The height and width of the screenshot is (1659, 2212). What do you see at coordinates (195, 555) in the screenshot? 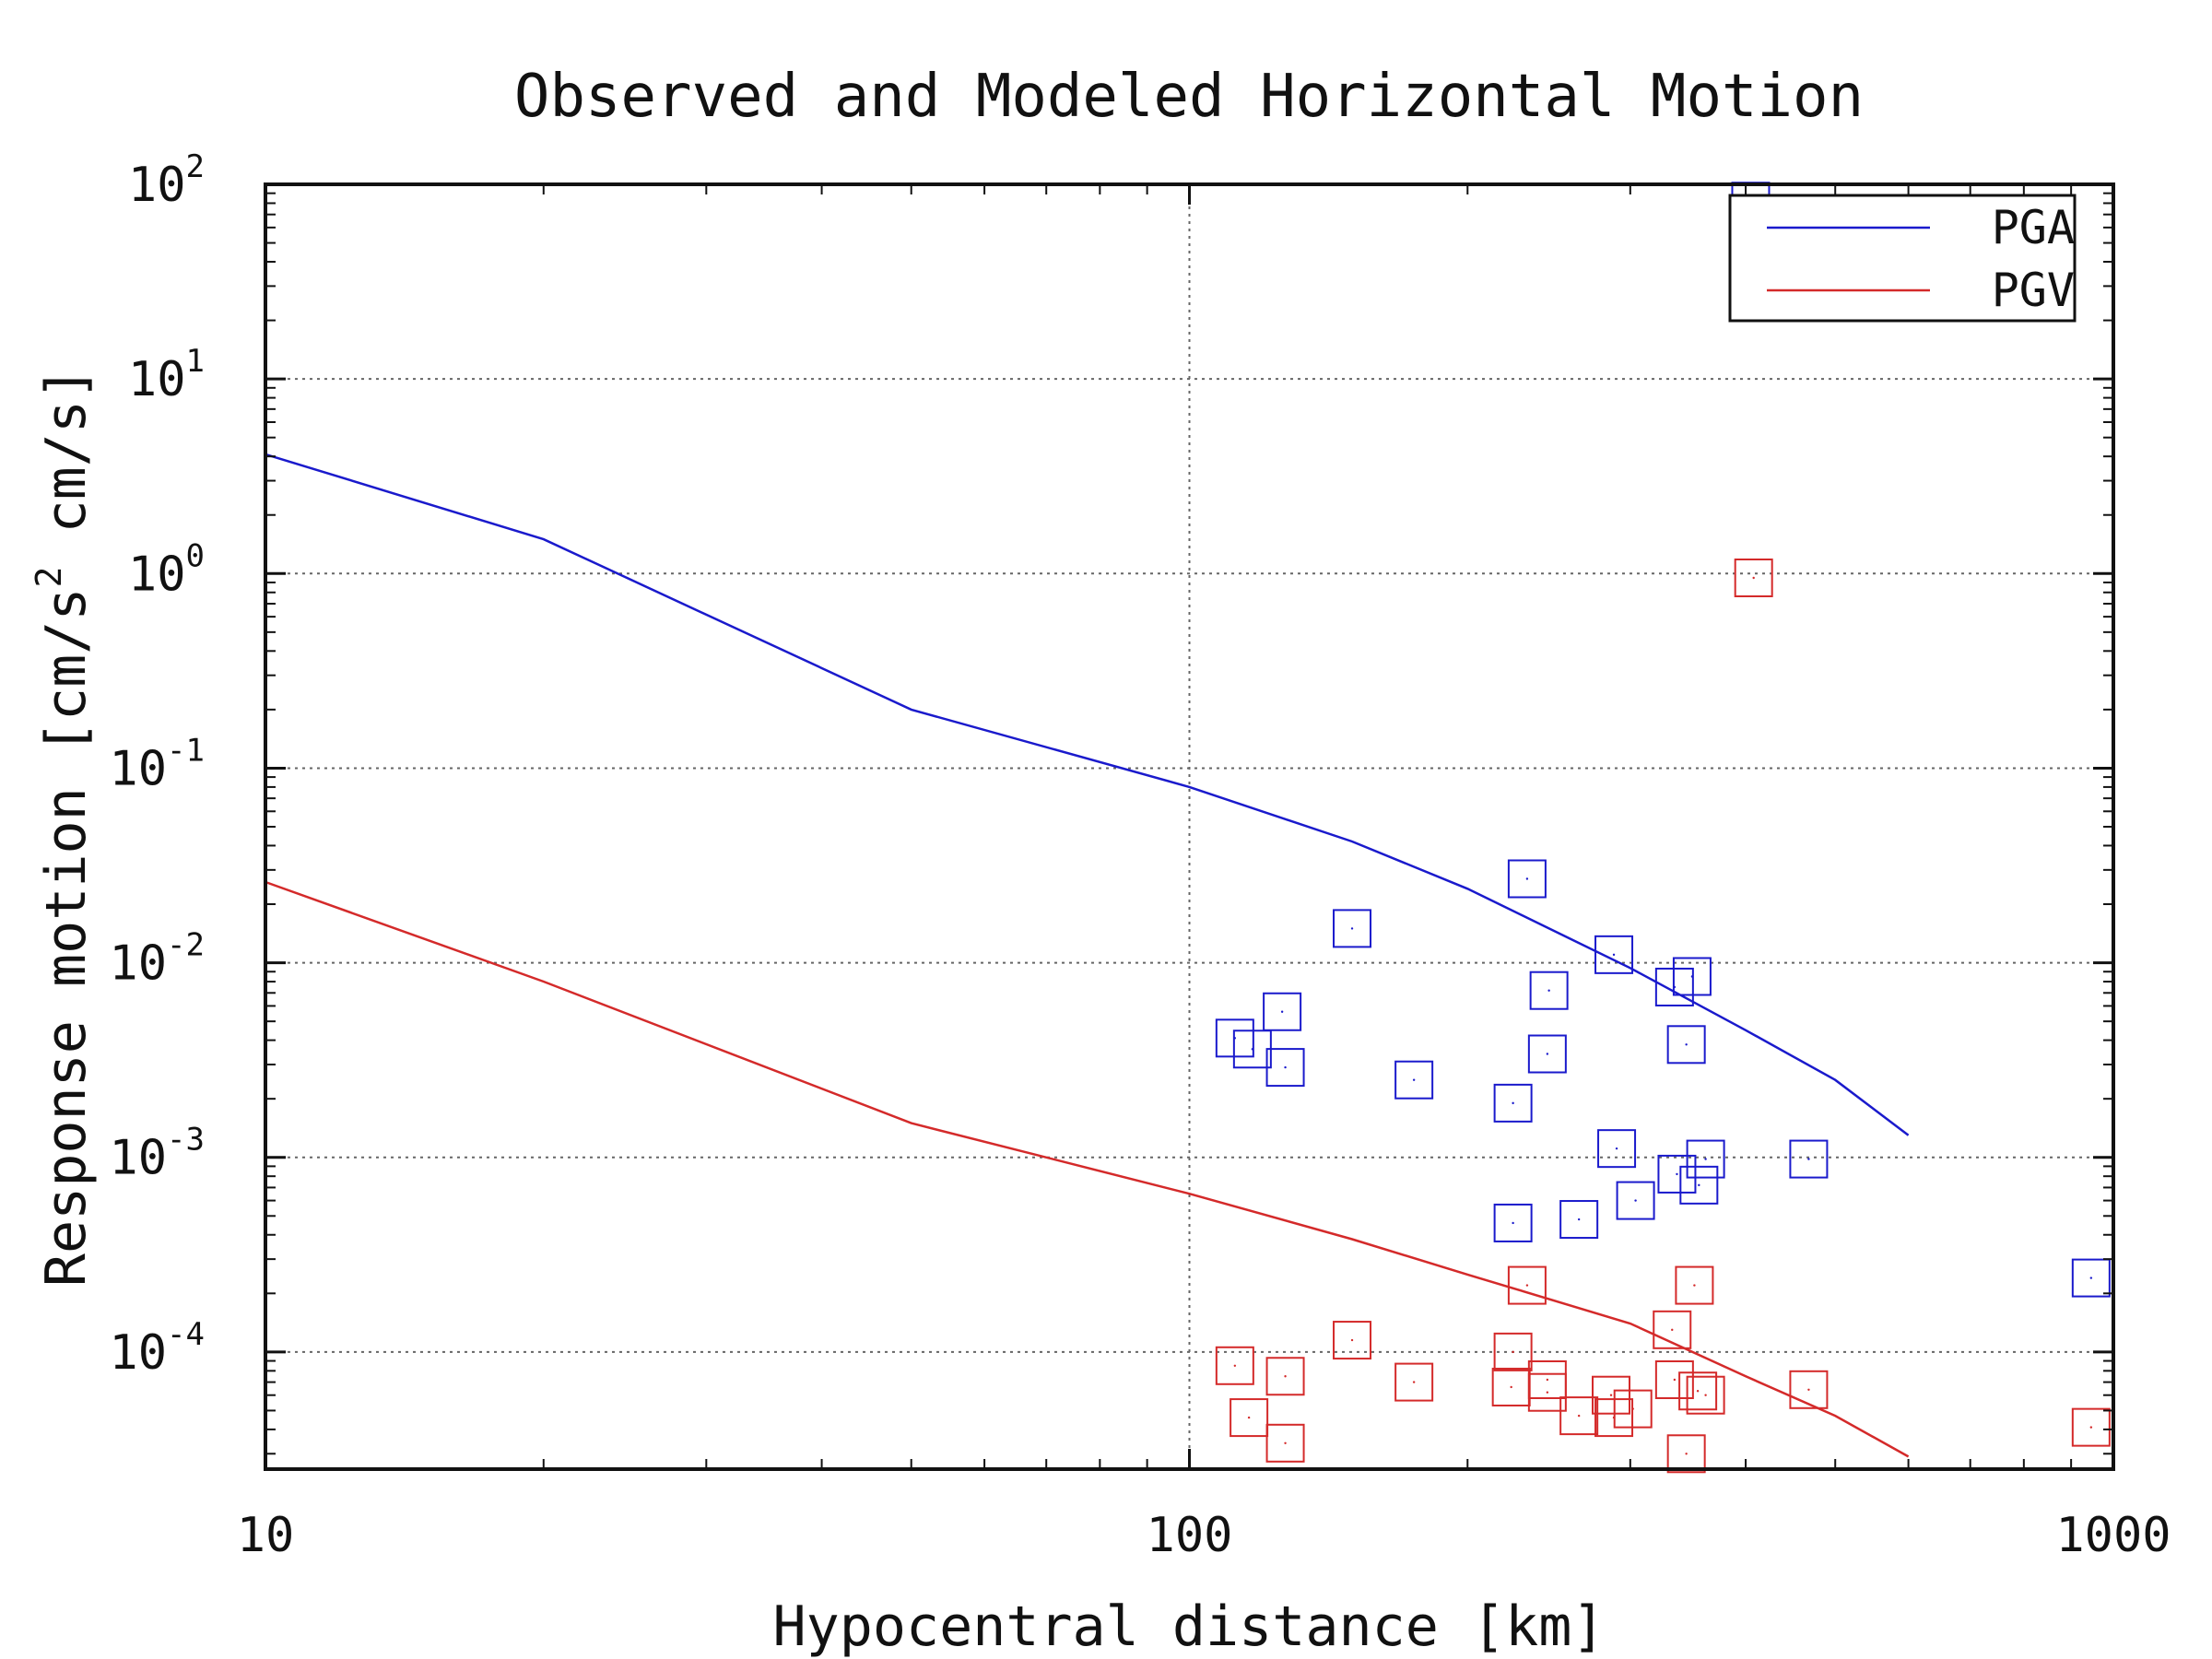
I see `y-tick-label-exponent: 0` at bounding box center [195, 555].